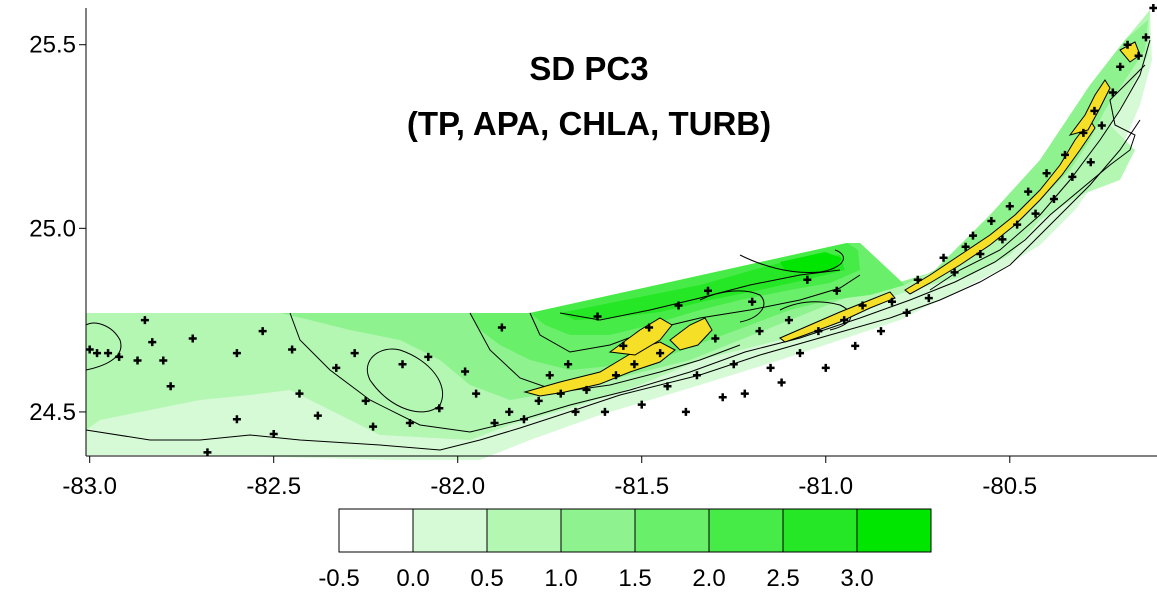  What do you see at coordinates (52, 45) in the screenshot?
I see `y-tick-label: 25.5` at bounding box center [52, 45].